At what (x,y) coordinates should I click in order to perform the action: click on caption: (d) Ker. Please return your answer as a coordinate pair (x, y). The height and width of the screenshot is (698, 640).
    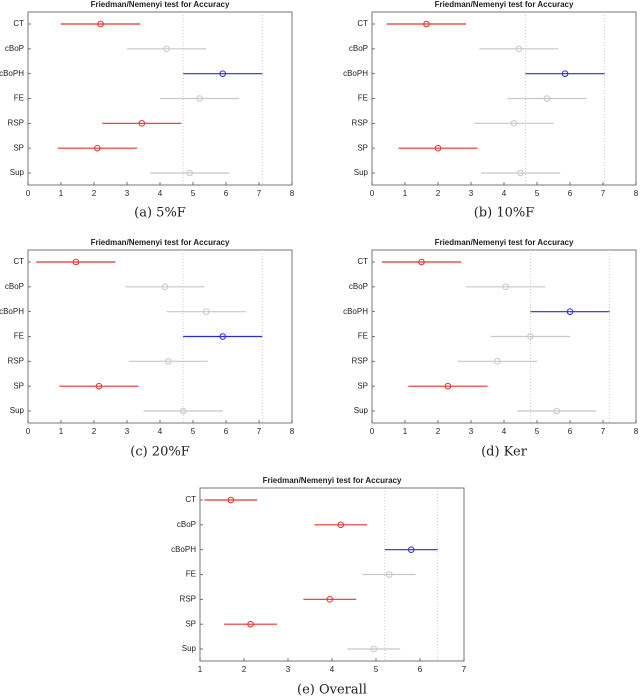
    Looking at the image, I should click on (504, 452).